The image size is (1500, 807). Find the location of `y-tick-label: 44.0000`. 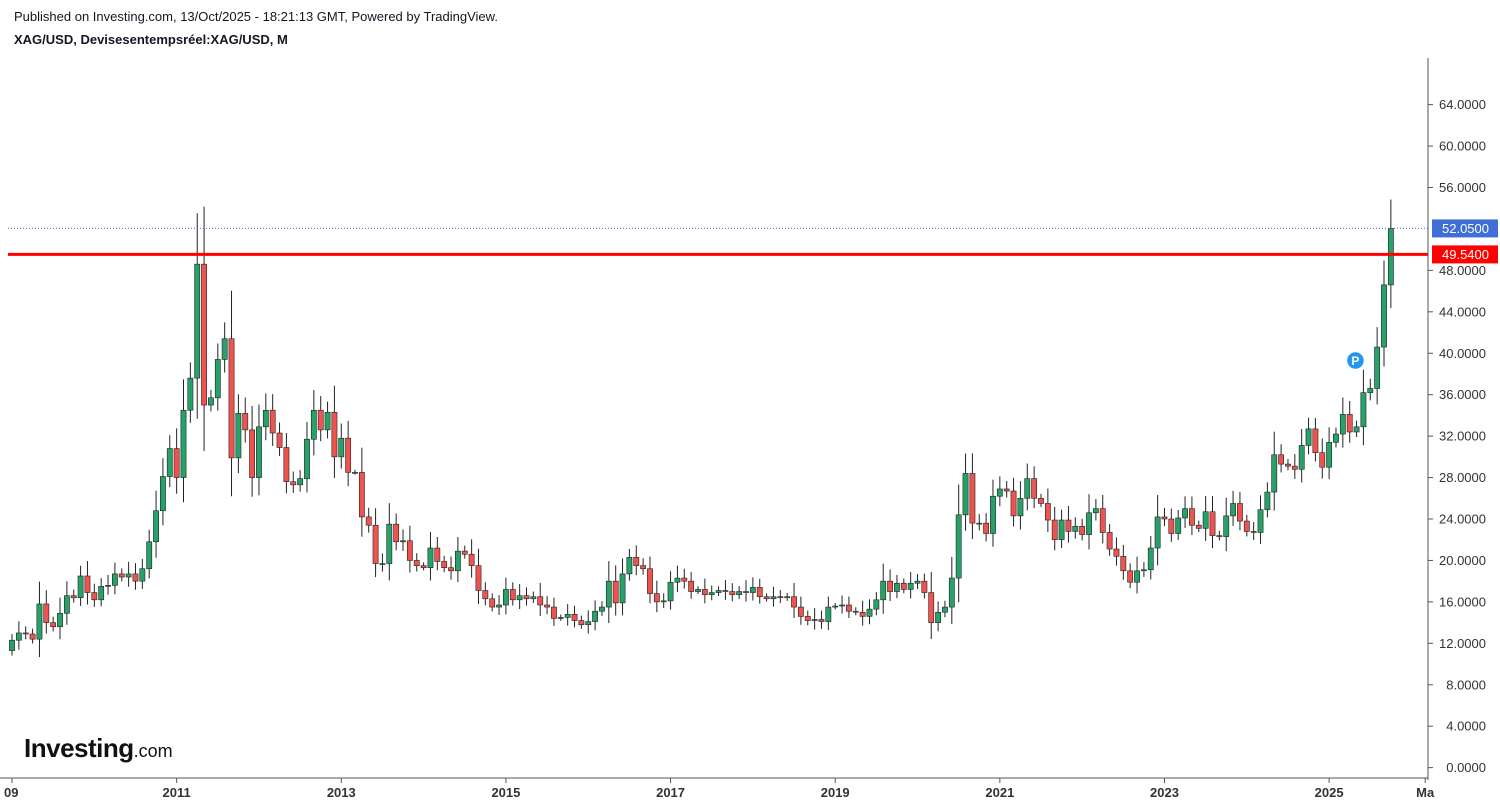

y-tick-label: 44.0000 is located at coordinates (1462, 311).